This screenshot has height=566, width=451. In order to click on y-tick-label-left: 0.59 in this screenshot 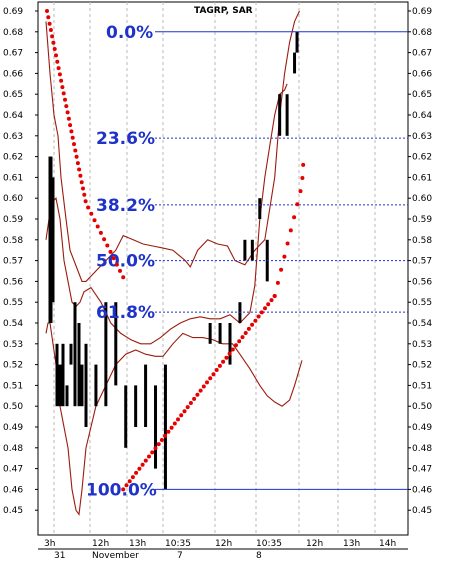, I will do `click(13, 220)`.